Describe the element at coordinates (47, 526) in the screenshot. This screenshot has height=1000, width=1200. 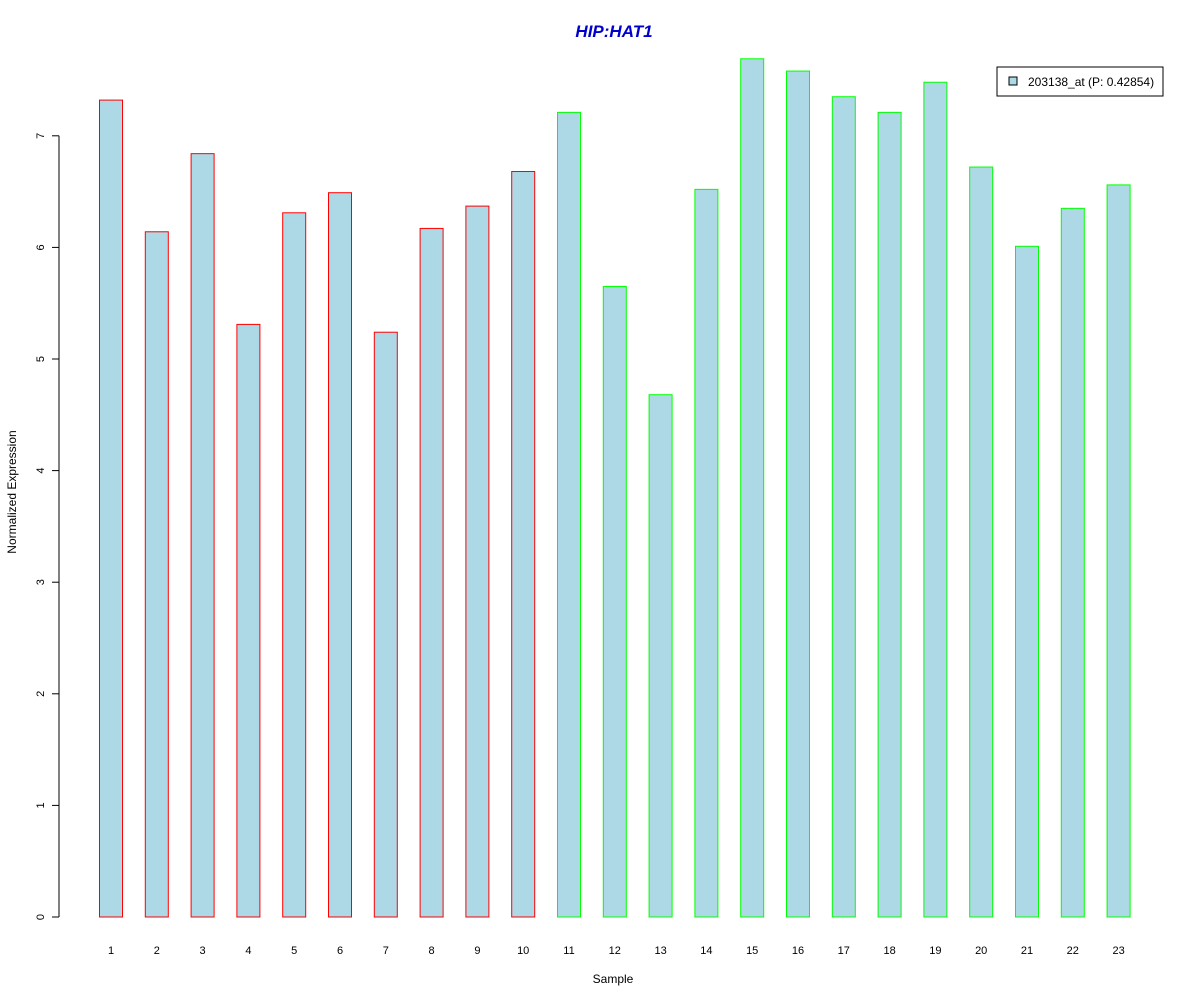
I see `y-axis: 0 1 2 3 4 5 6 7` at that location.